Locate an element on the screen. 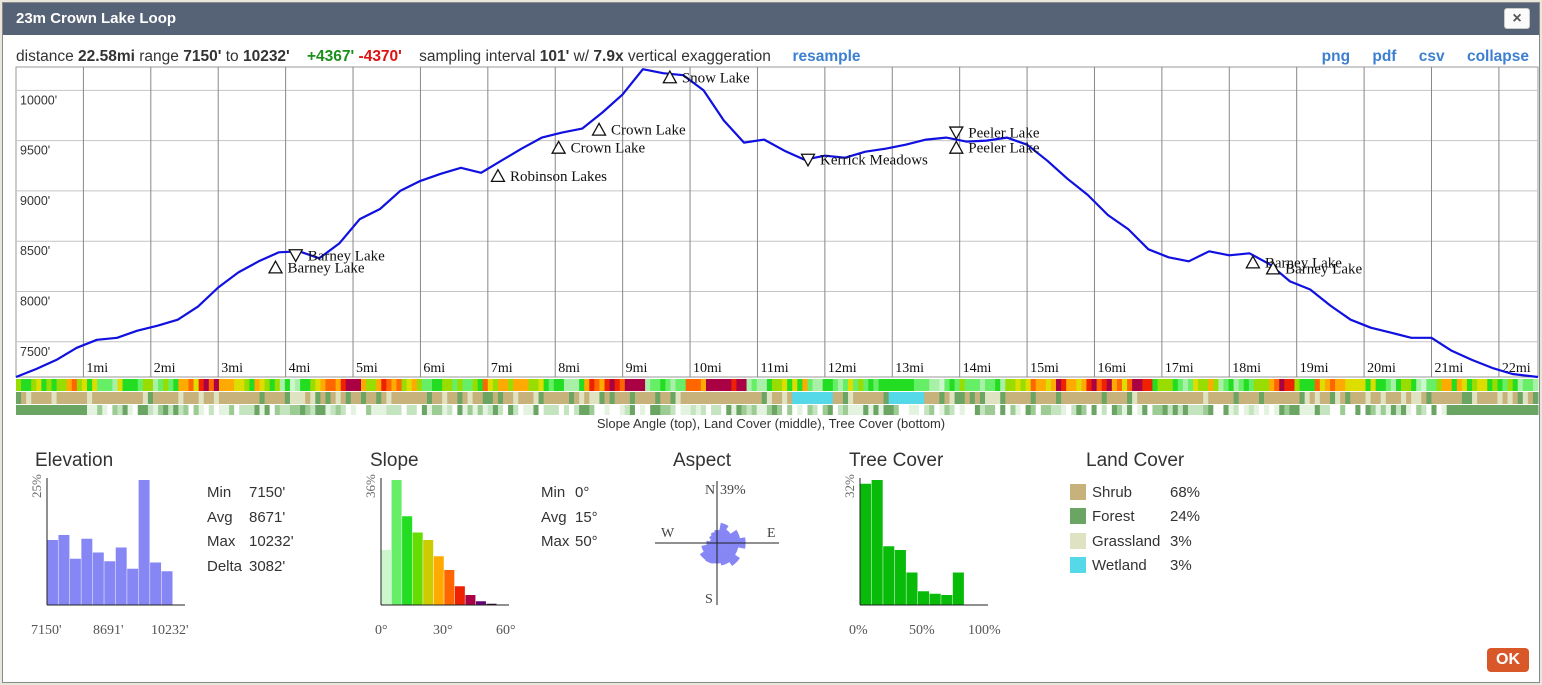 Image resolution: width=1542 pixels, height=685 pixels. resample-link: resample is located at coordinates (826, 56).